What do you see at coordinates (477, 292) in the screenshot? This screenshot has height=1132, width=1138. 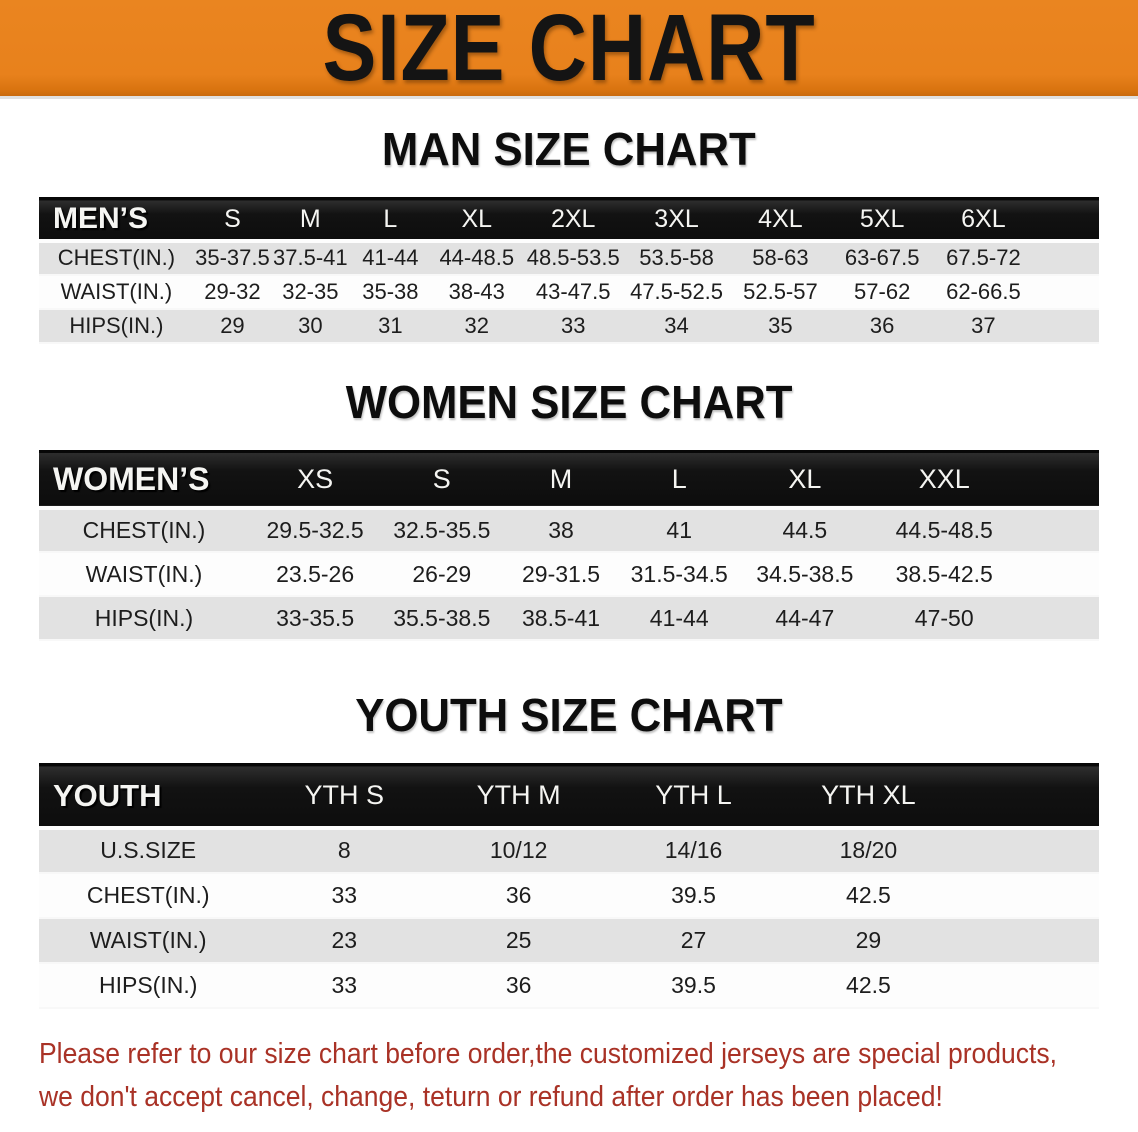 I see `size-value: 38-43` at bounding box center [477, 292].